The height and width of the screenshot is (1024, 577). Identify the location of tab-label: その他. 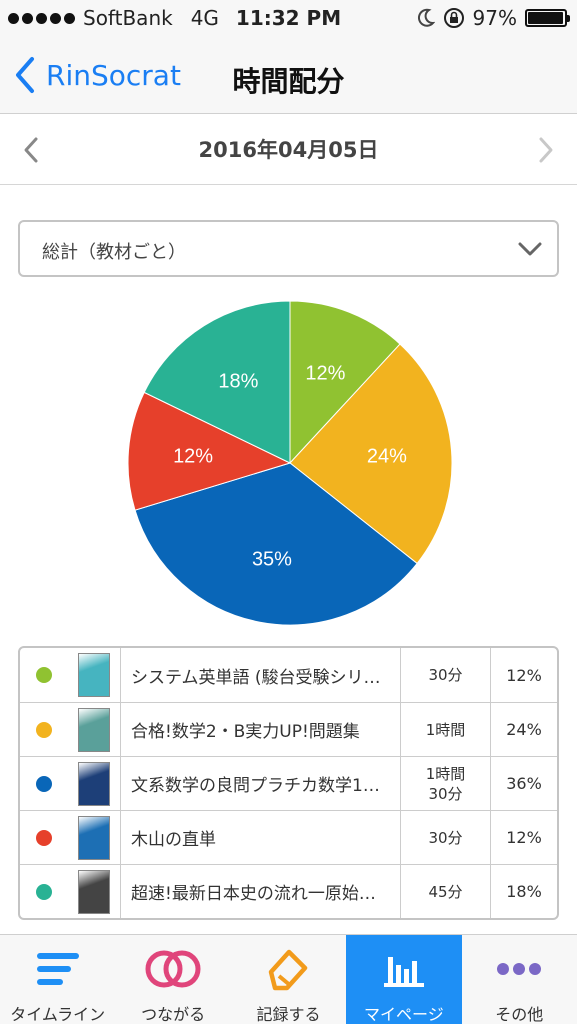
(519, 1014).